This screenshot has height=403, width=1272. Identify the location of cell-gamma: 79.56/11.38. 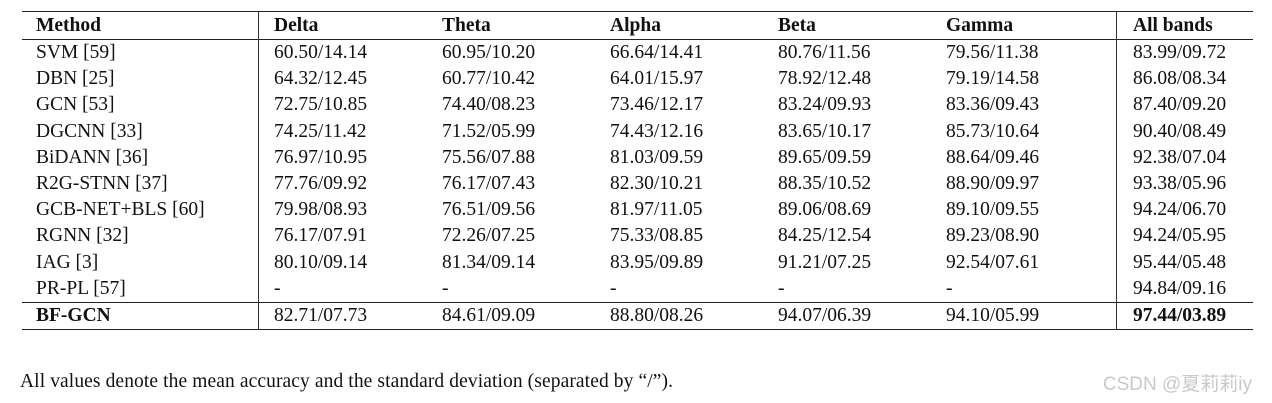
(1031, 53).